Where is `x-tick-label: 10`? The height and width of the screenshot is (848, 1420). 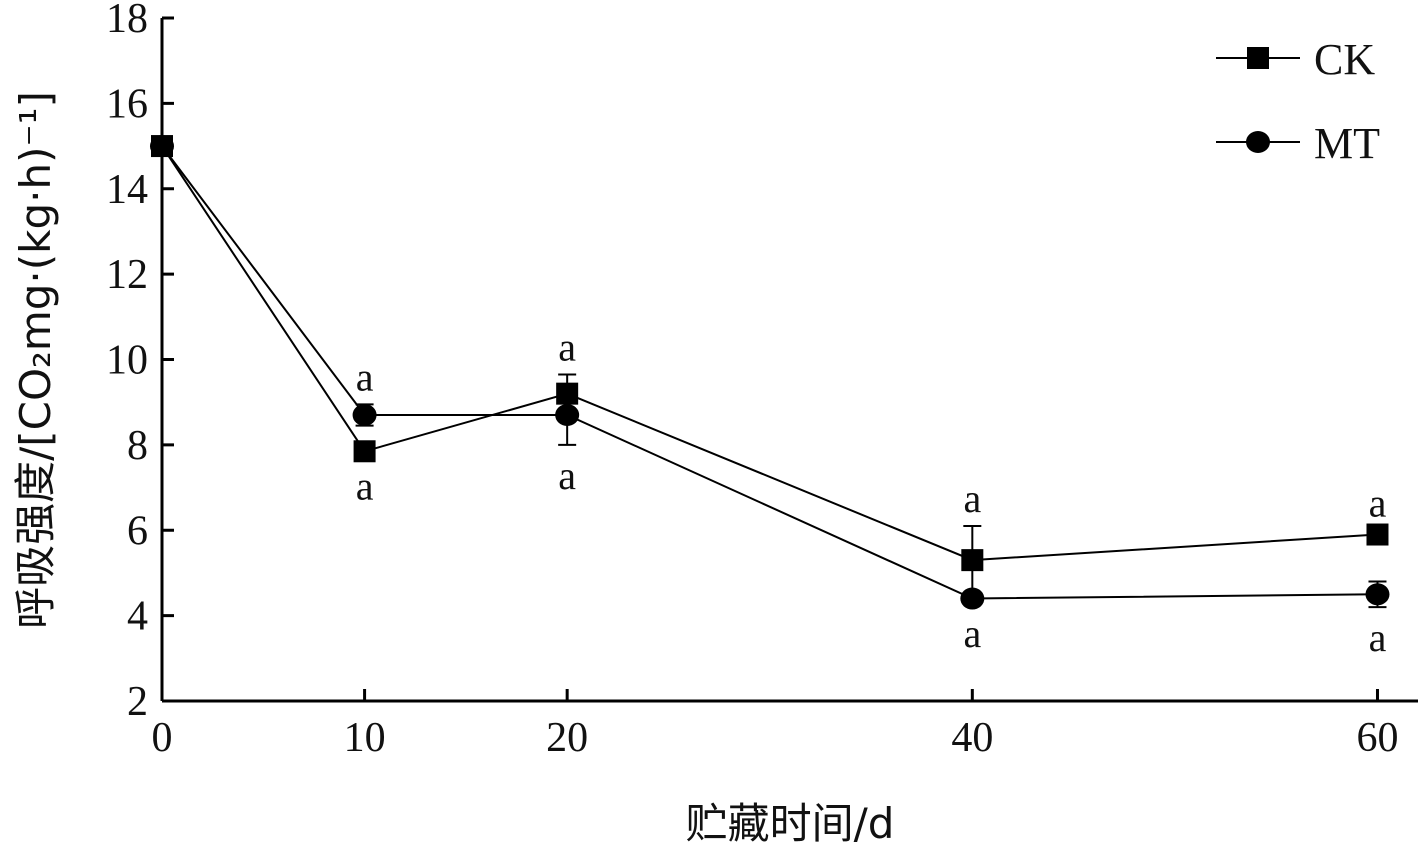
x-tick-label: 10 is located at coordinates (365, 738).